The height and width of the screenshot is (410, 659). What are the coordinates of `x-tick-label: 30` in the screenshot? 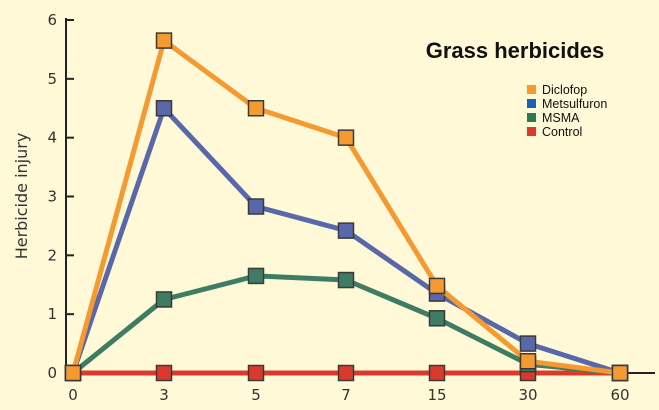 It's located at (527, 395).